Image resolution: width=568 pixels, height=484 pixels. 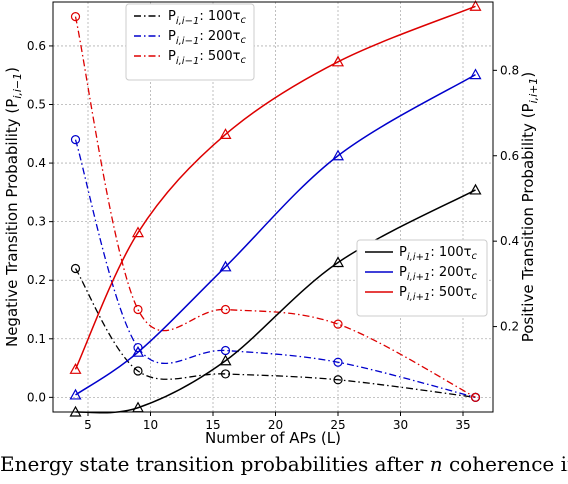 I want to click on x-tick-label: 20, so click(x=275, y=425).